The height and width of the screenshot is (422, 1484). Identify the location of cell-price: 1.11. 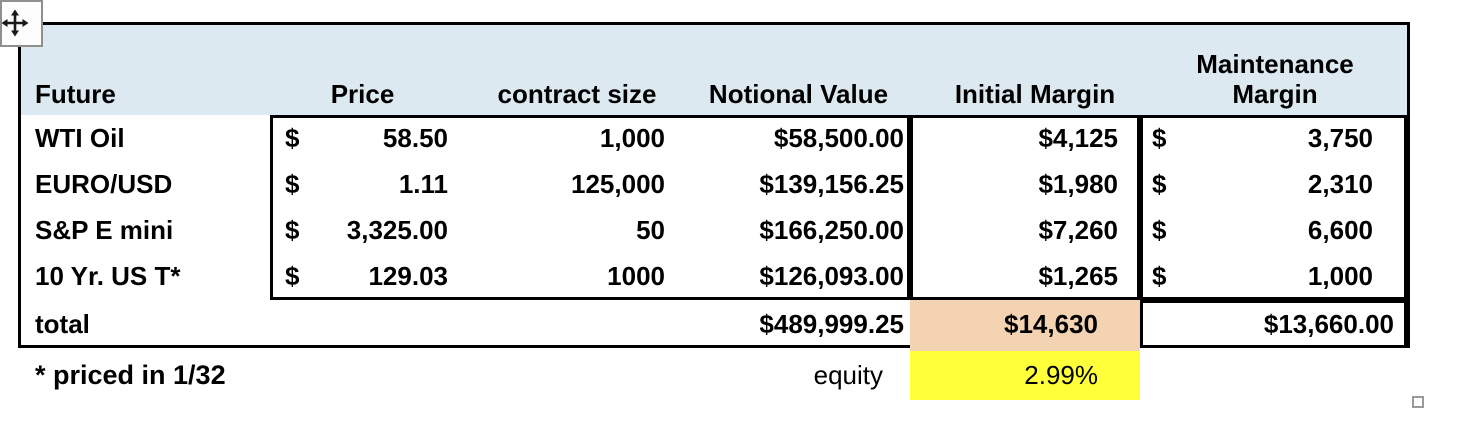
(423, 184).